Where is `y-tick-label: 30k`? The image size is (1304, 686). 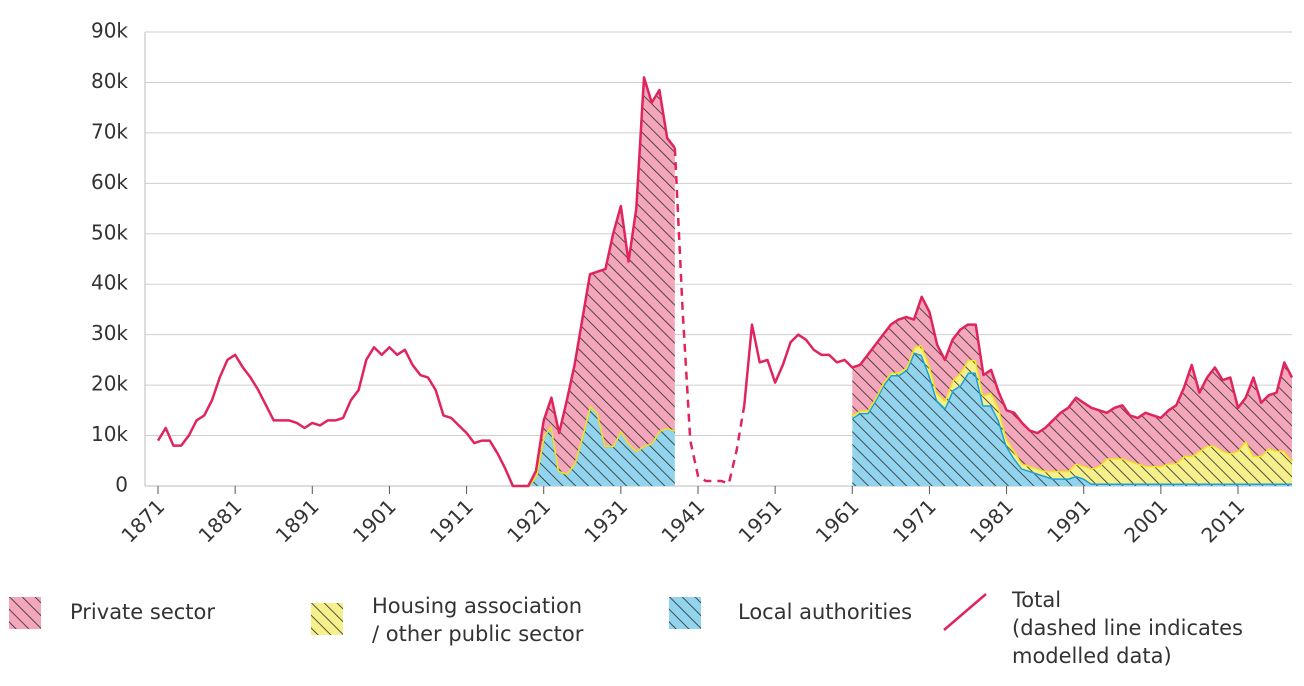
y-tick-label: 30k is located at coordinates (109, 333).